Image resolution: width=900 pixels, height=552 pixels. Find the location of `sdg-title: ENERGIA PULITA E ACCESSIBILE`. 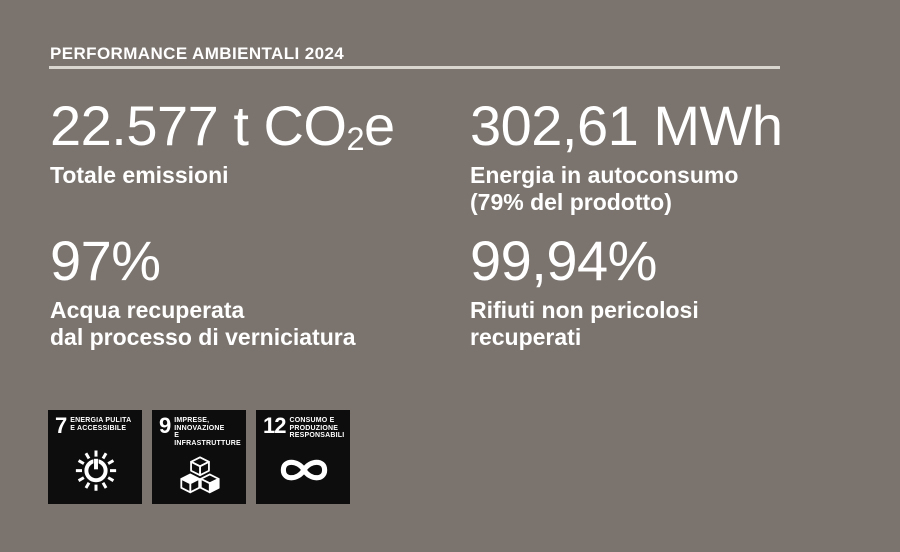

sdg-title: ENERGIA PULITA E ACCESSIBILE is located at coordinates (101, 424).